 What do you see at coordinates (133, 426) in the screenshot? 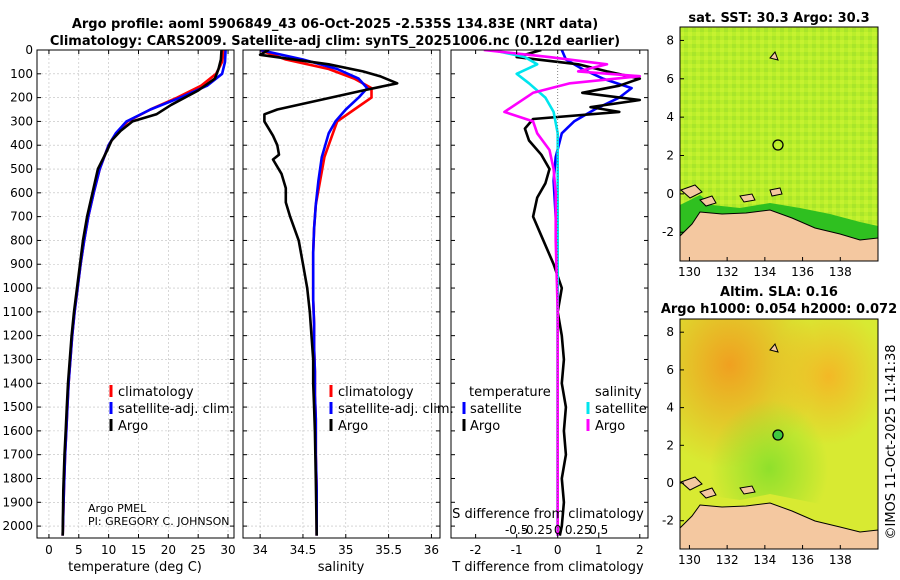
I see `legend-argo-label: Argo` at bounding box center [133, 426].